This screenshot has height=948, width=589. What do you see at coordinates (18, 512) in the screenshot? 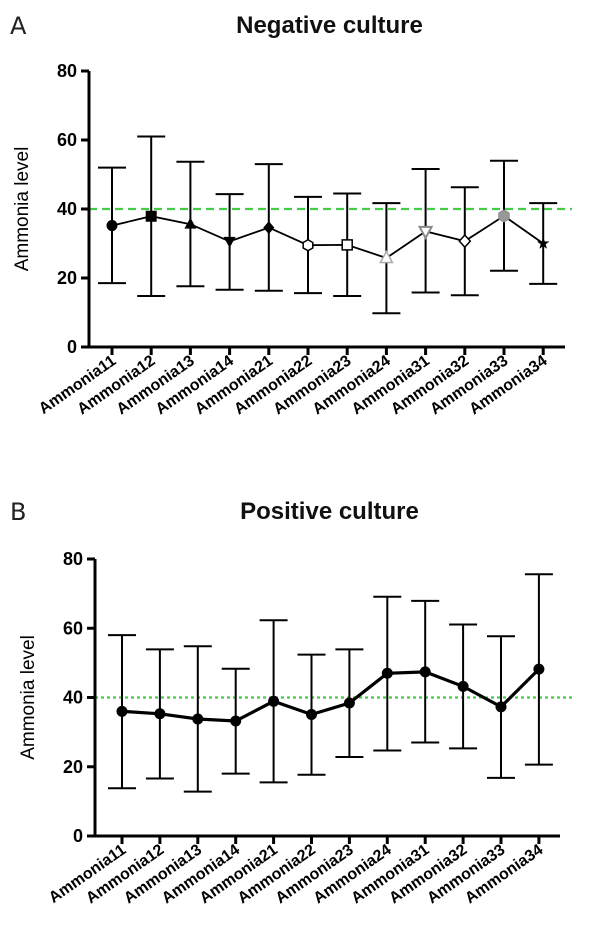
I see `panel-letter: B` at bounding box center [18, 512].